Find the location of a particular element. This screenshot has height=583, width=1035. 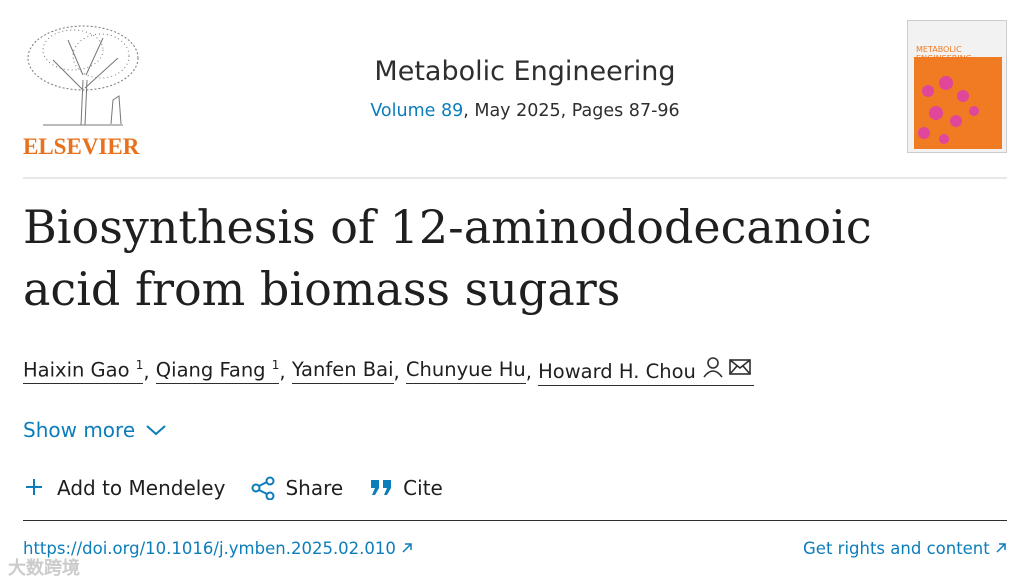

publisher-logo: ELSEVIER is located at coordinates (83, 89).